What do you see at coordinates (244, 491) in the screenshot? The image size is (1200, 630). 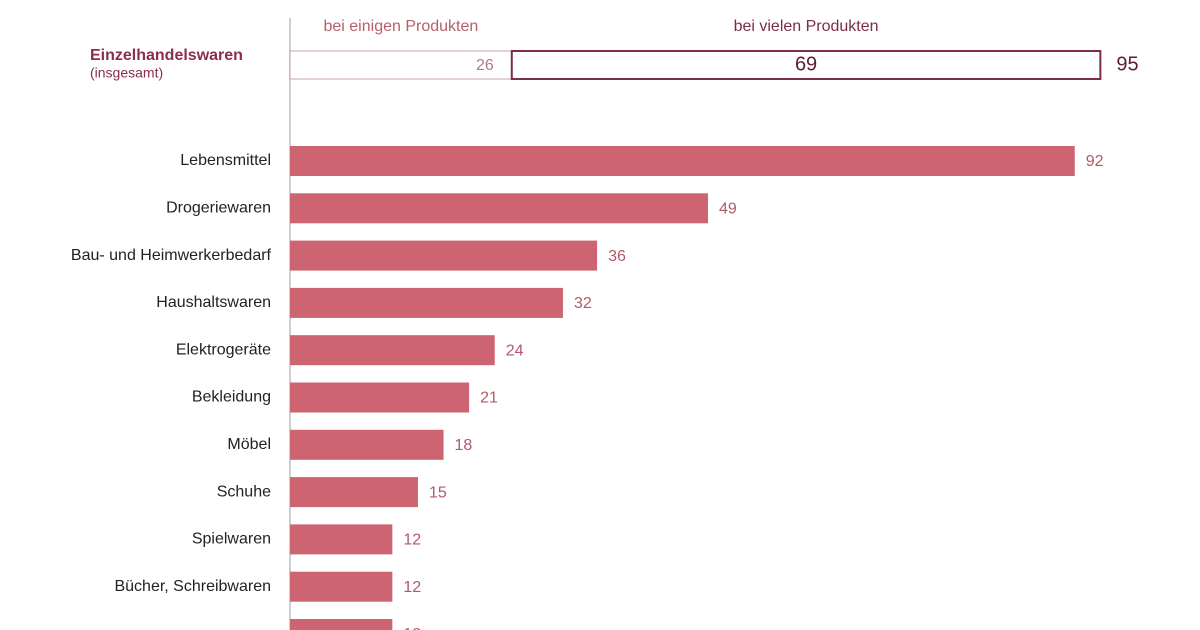 I see `category-label: Schuhe` at bounding box center [244, 491].